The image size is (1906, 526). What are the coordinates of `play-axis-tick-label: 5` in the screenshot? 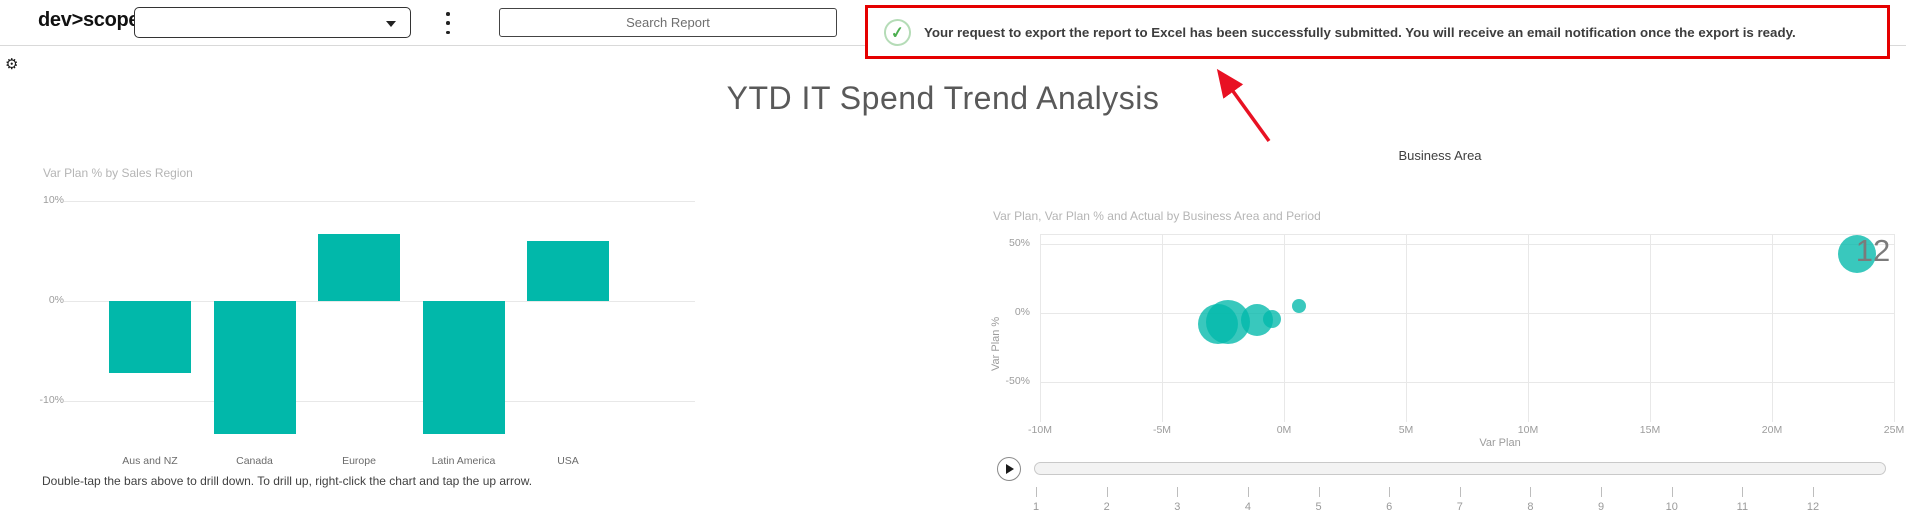 It's located at (1318, 507).